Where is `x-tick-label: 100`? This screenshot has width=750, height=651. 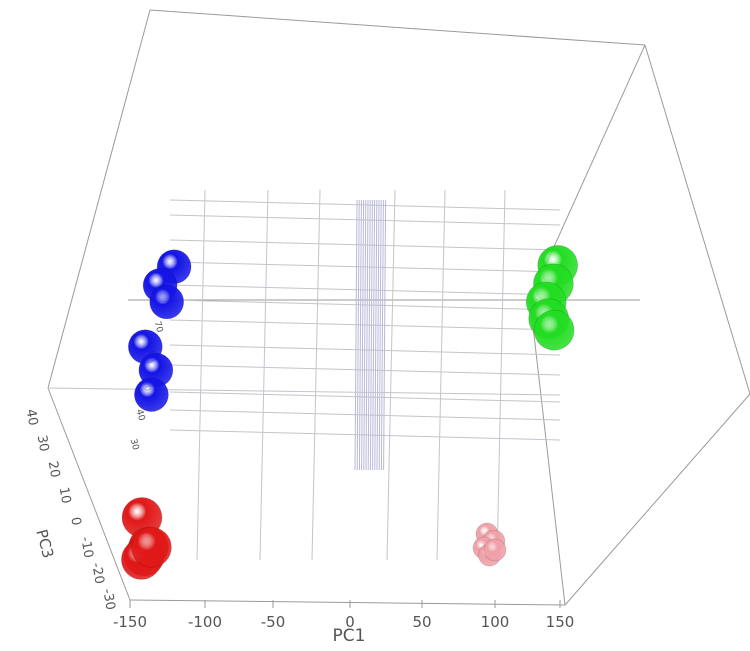
x-tick-label: 100 is located at coordinates (495, 622).